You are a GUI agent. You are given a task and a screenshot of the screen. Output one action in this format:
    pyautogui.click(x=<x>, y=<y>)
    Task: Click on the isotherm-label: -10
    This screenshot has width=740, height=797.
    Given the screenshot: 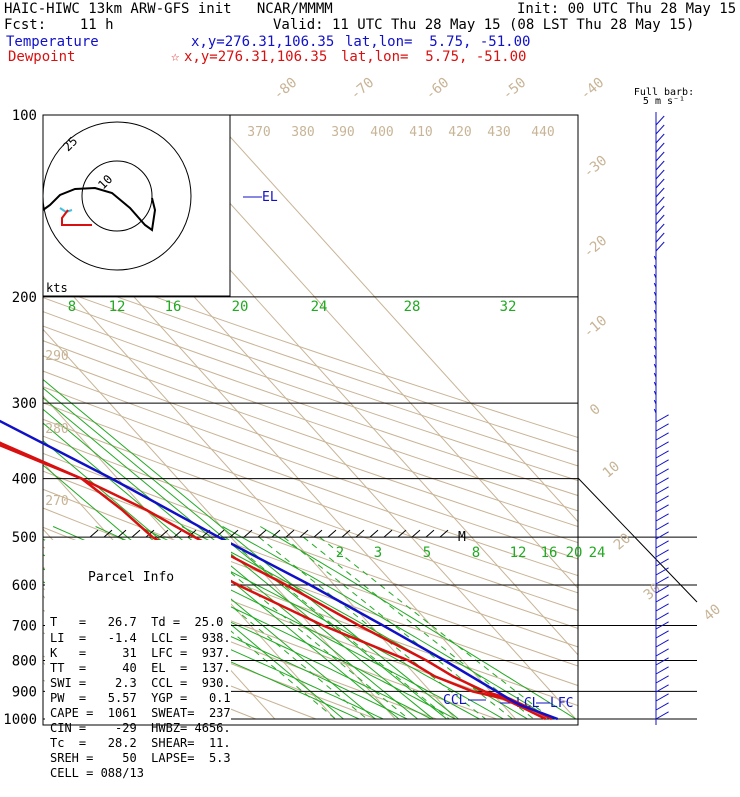 What is the action you would take?
    pyautogui.click(x=596, y=327)
    